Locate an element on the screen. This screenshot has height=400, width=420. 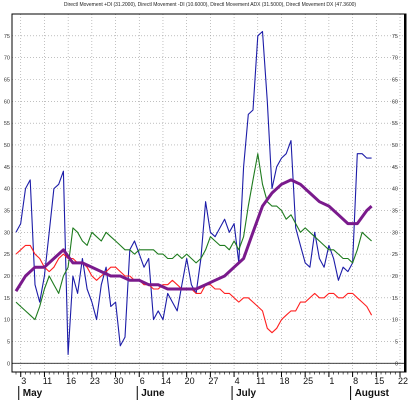
month-label: May is located at coordinates (33, 393).